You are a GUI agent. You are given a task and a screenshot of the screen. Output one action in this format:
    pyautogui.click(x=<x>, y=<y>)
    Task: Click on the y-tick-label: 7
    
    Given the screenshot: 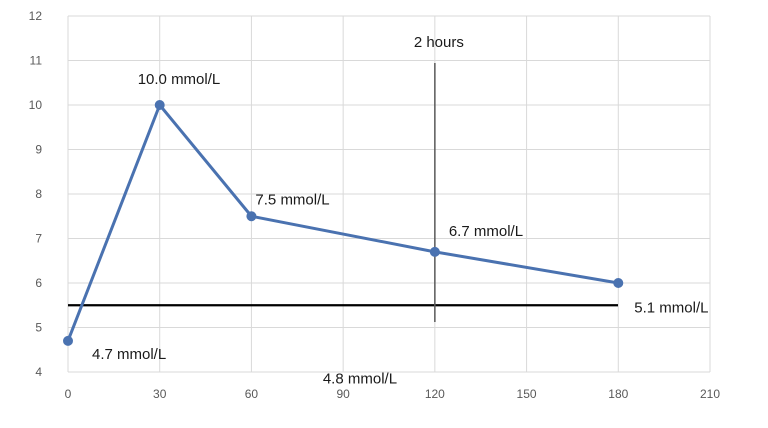 What is the action you would take?
    pyautogui.click(x=38, y=239)
    